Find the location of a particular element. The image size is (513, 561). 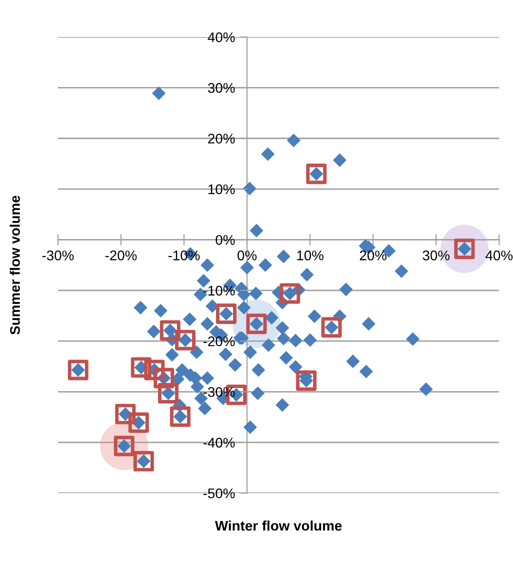

y-tick-label: 0% is located at coordinates (225, 240).